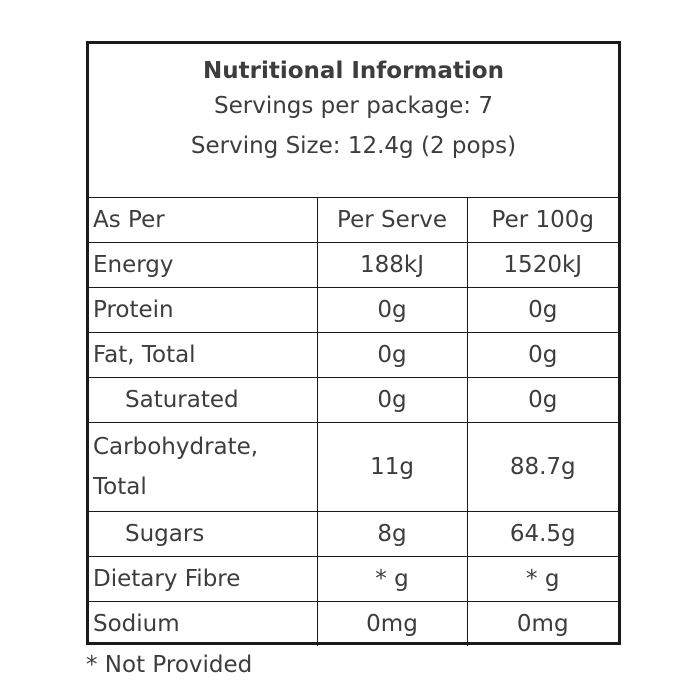 This screenshot has height=700, width=700. What do you see at coordinates (391, 623) in the screenshot?
I see `sodium-per-serve: 0mg` at bounding box center [391, 623].